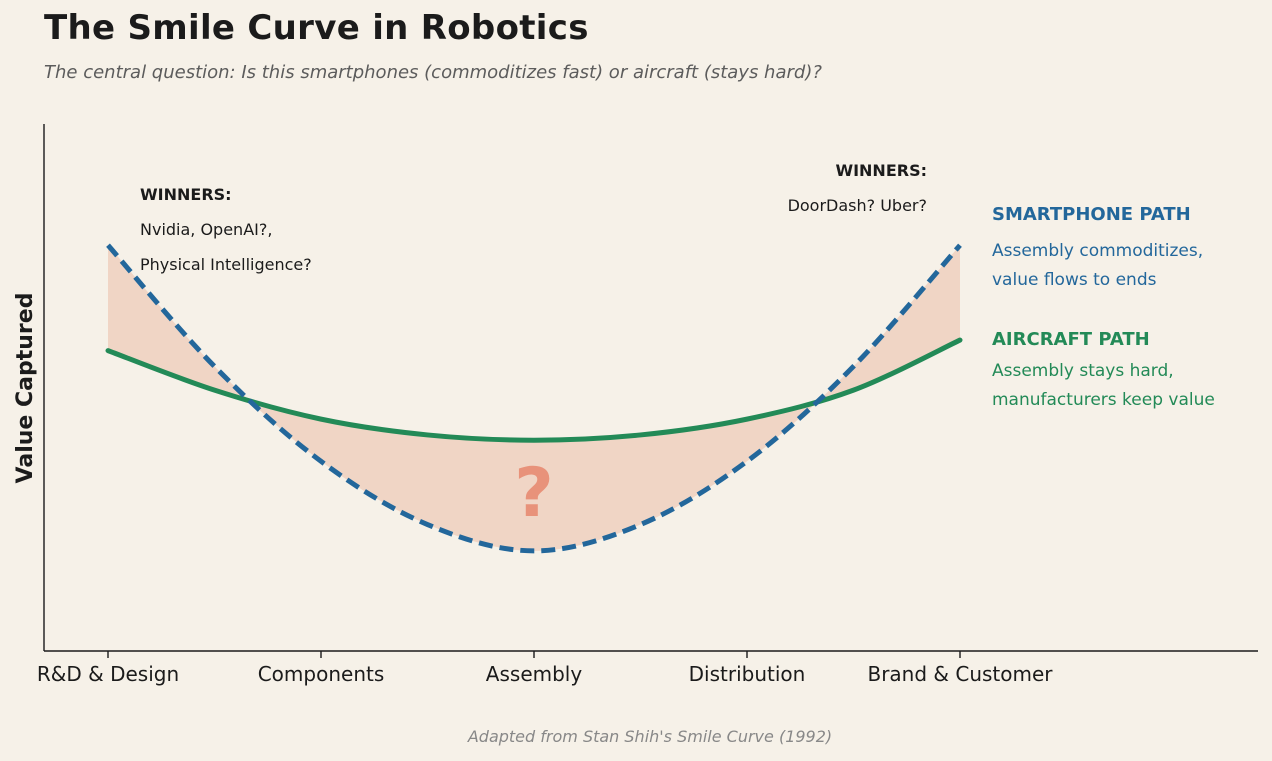  What do you see at coordinates (1074, 280) in the screenshot?
I see `smartphone-path-line-2: value flows to ends` at bounding box center [1074, 280].